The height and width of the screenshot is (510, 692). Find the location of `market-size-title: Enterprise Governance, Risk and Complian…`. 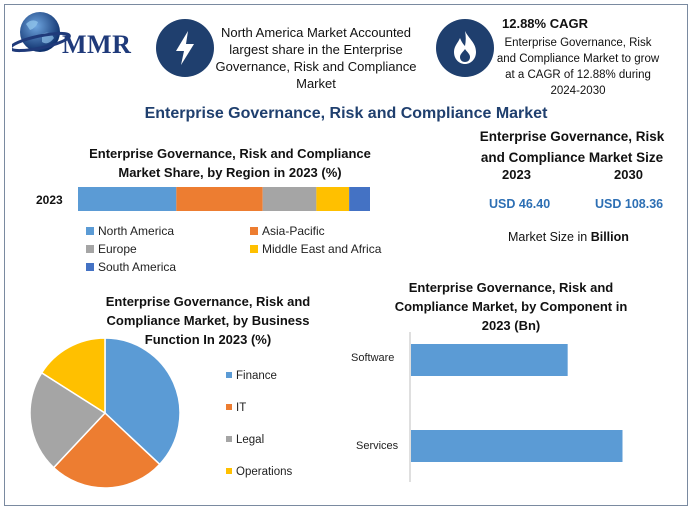

market-size-title: Enterprise Governance, Risk and Complian… is located at coordinates (572, 147).